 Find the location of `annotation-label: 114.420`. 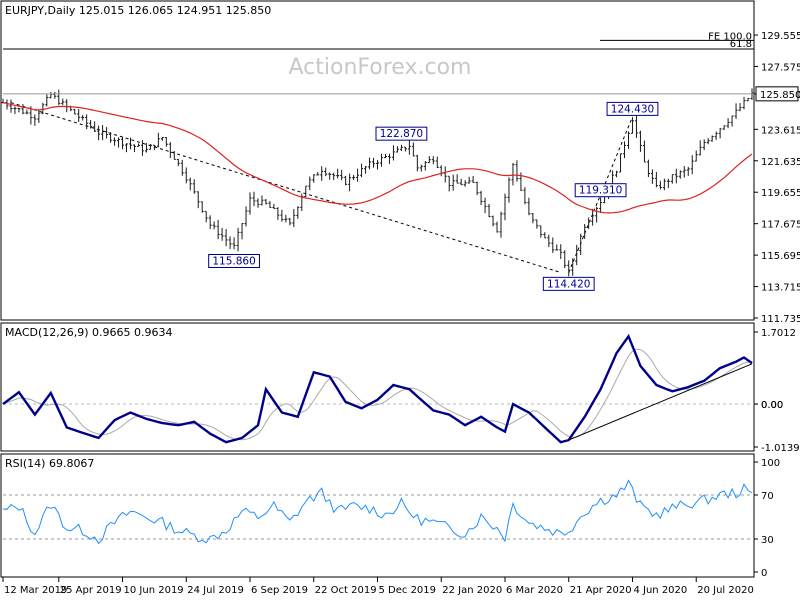

annotation-label: 114.420 is located at coordinates (568, 284).